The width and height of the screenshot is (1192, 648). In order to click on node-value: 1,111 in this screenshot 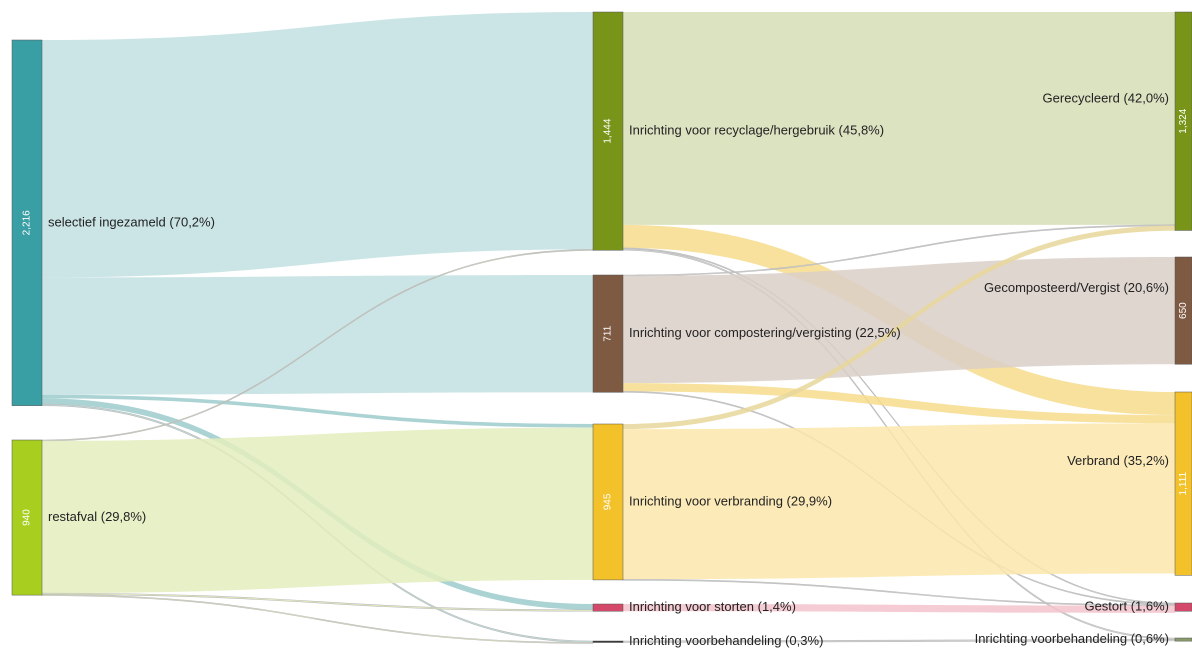, I will do `click(1183, 483)`.